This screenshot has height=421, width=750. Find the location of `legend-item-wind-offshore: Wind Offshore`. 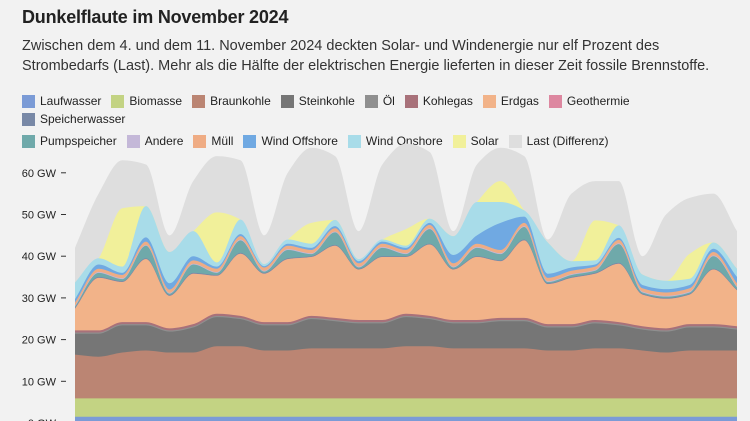

legend-item-wind-offshore: Wind Offshore is located at coordinates (290, 141).